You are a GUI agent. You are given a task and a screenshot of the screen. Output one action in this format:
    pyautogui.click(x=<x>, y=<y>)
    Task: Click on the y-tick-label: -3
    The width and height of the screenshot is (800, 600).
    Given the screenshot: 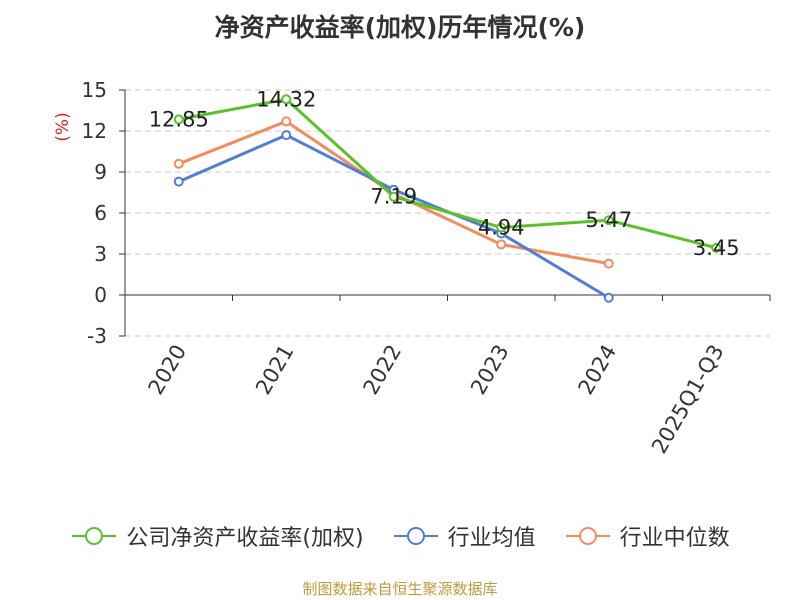 What is the action you would take?
    pyautogui.click(x=97, y=336)
    